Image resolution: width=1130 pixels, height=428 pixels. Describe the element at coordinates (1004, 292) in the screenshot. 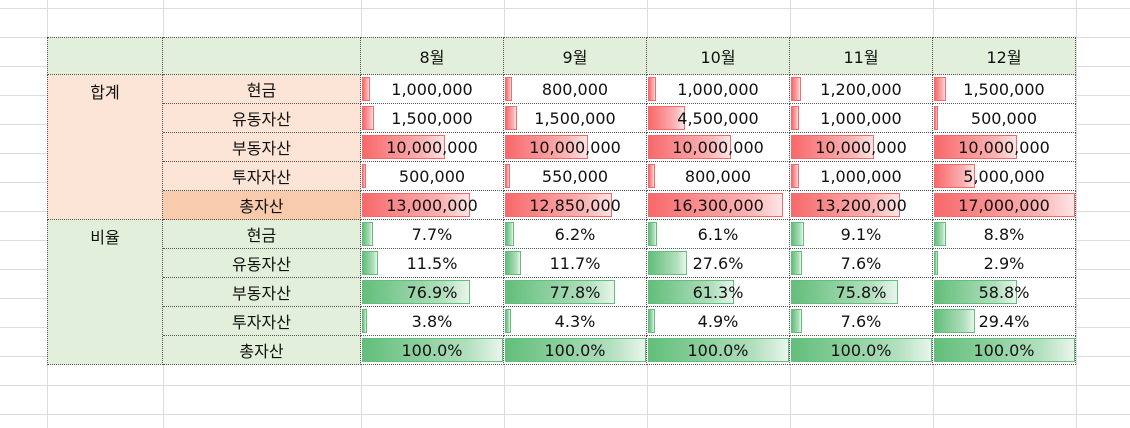

I see `data-bar-cell: 58.8%` at that location.